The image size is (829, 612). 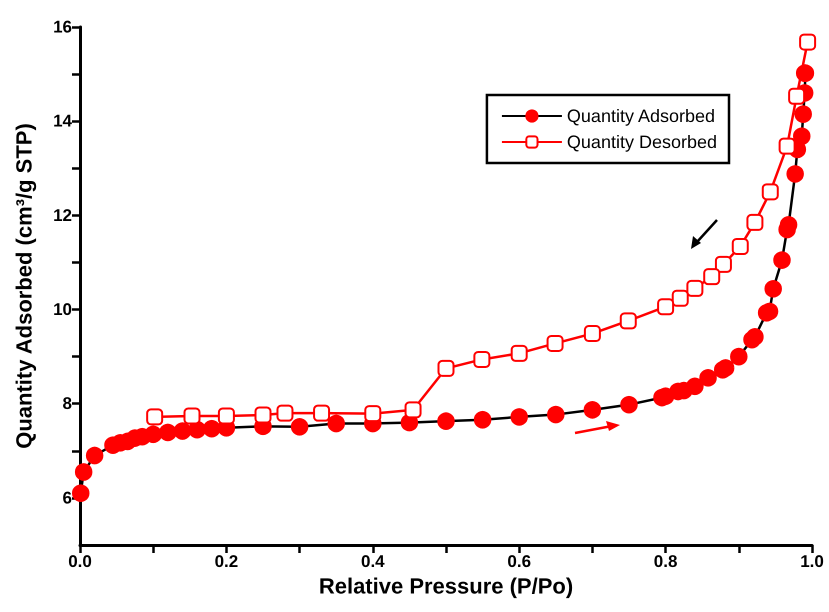 What do you see at coordinates (67, 498) in the screenshot?
I see `y-tick-label: 6` at bounding box center [67, 498].